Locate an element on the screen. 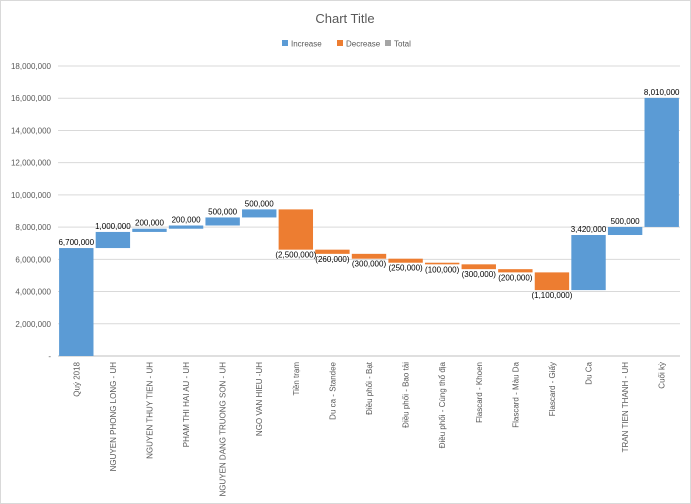 The width and height of the screenshot is (691, 504). y-tick-label: 18,000,000 is located at coordinates (31, 66).